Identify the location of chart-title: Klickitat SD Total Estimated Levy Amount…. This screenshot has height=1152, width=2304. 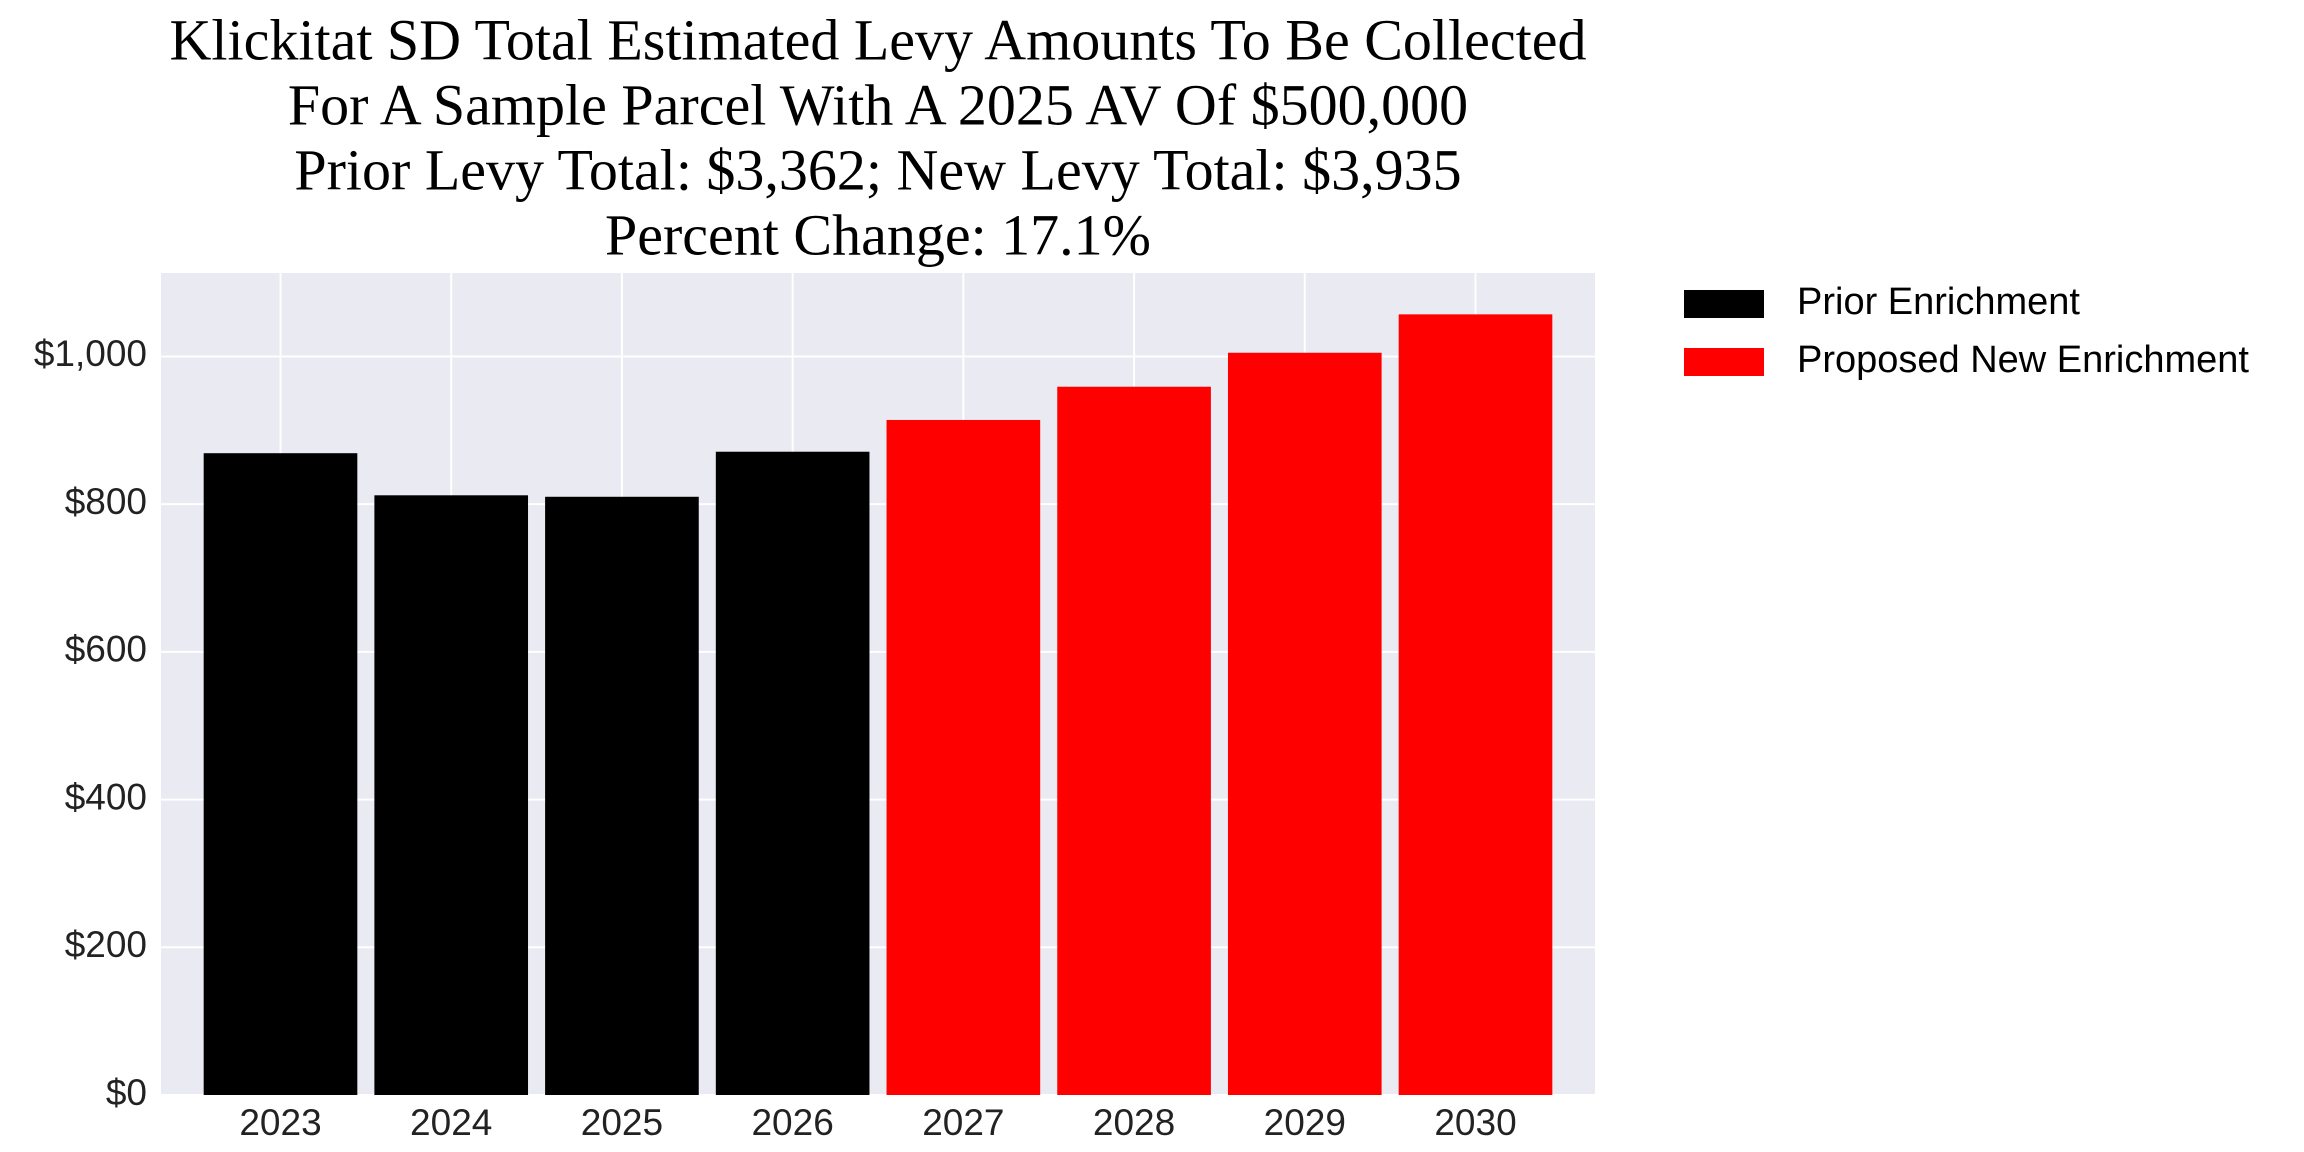
(877, 39).